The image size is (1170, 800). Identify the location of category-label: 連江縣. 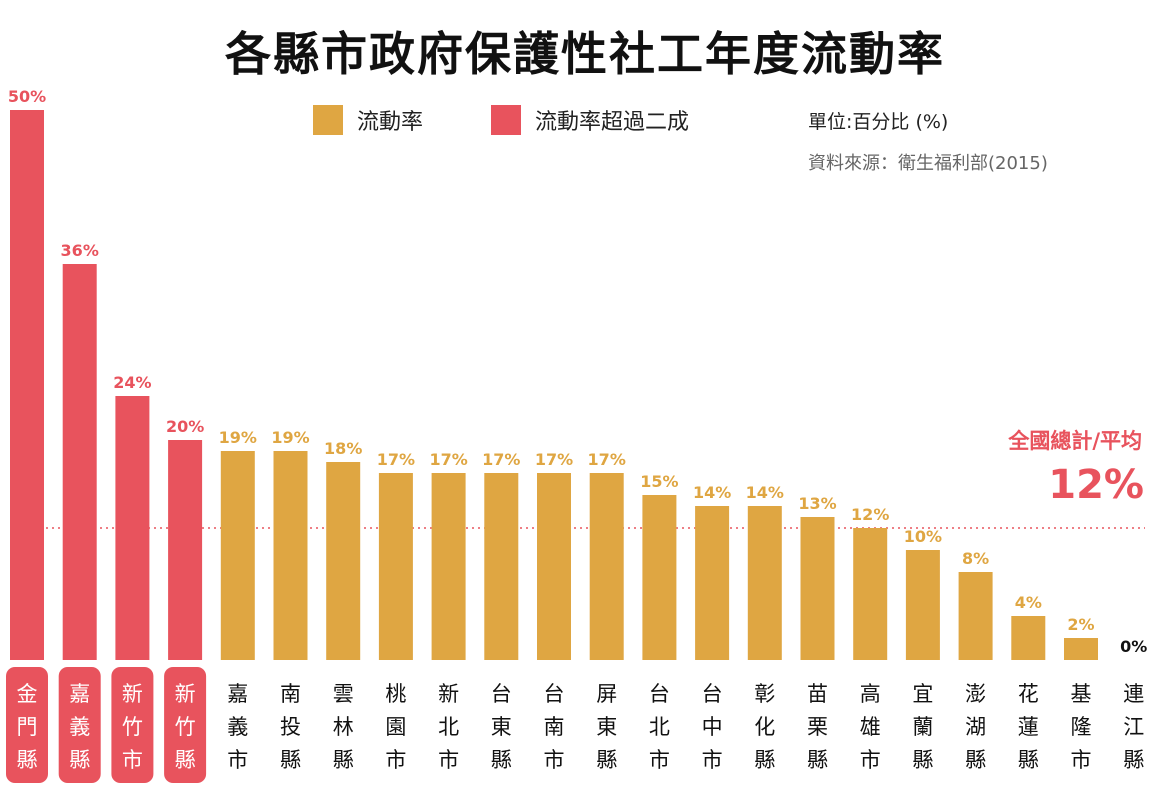
(1133, 727).